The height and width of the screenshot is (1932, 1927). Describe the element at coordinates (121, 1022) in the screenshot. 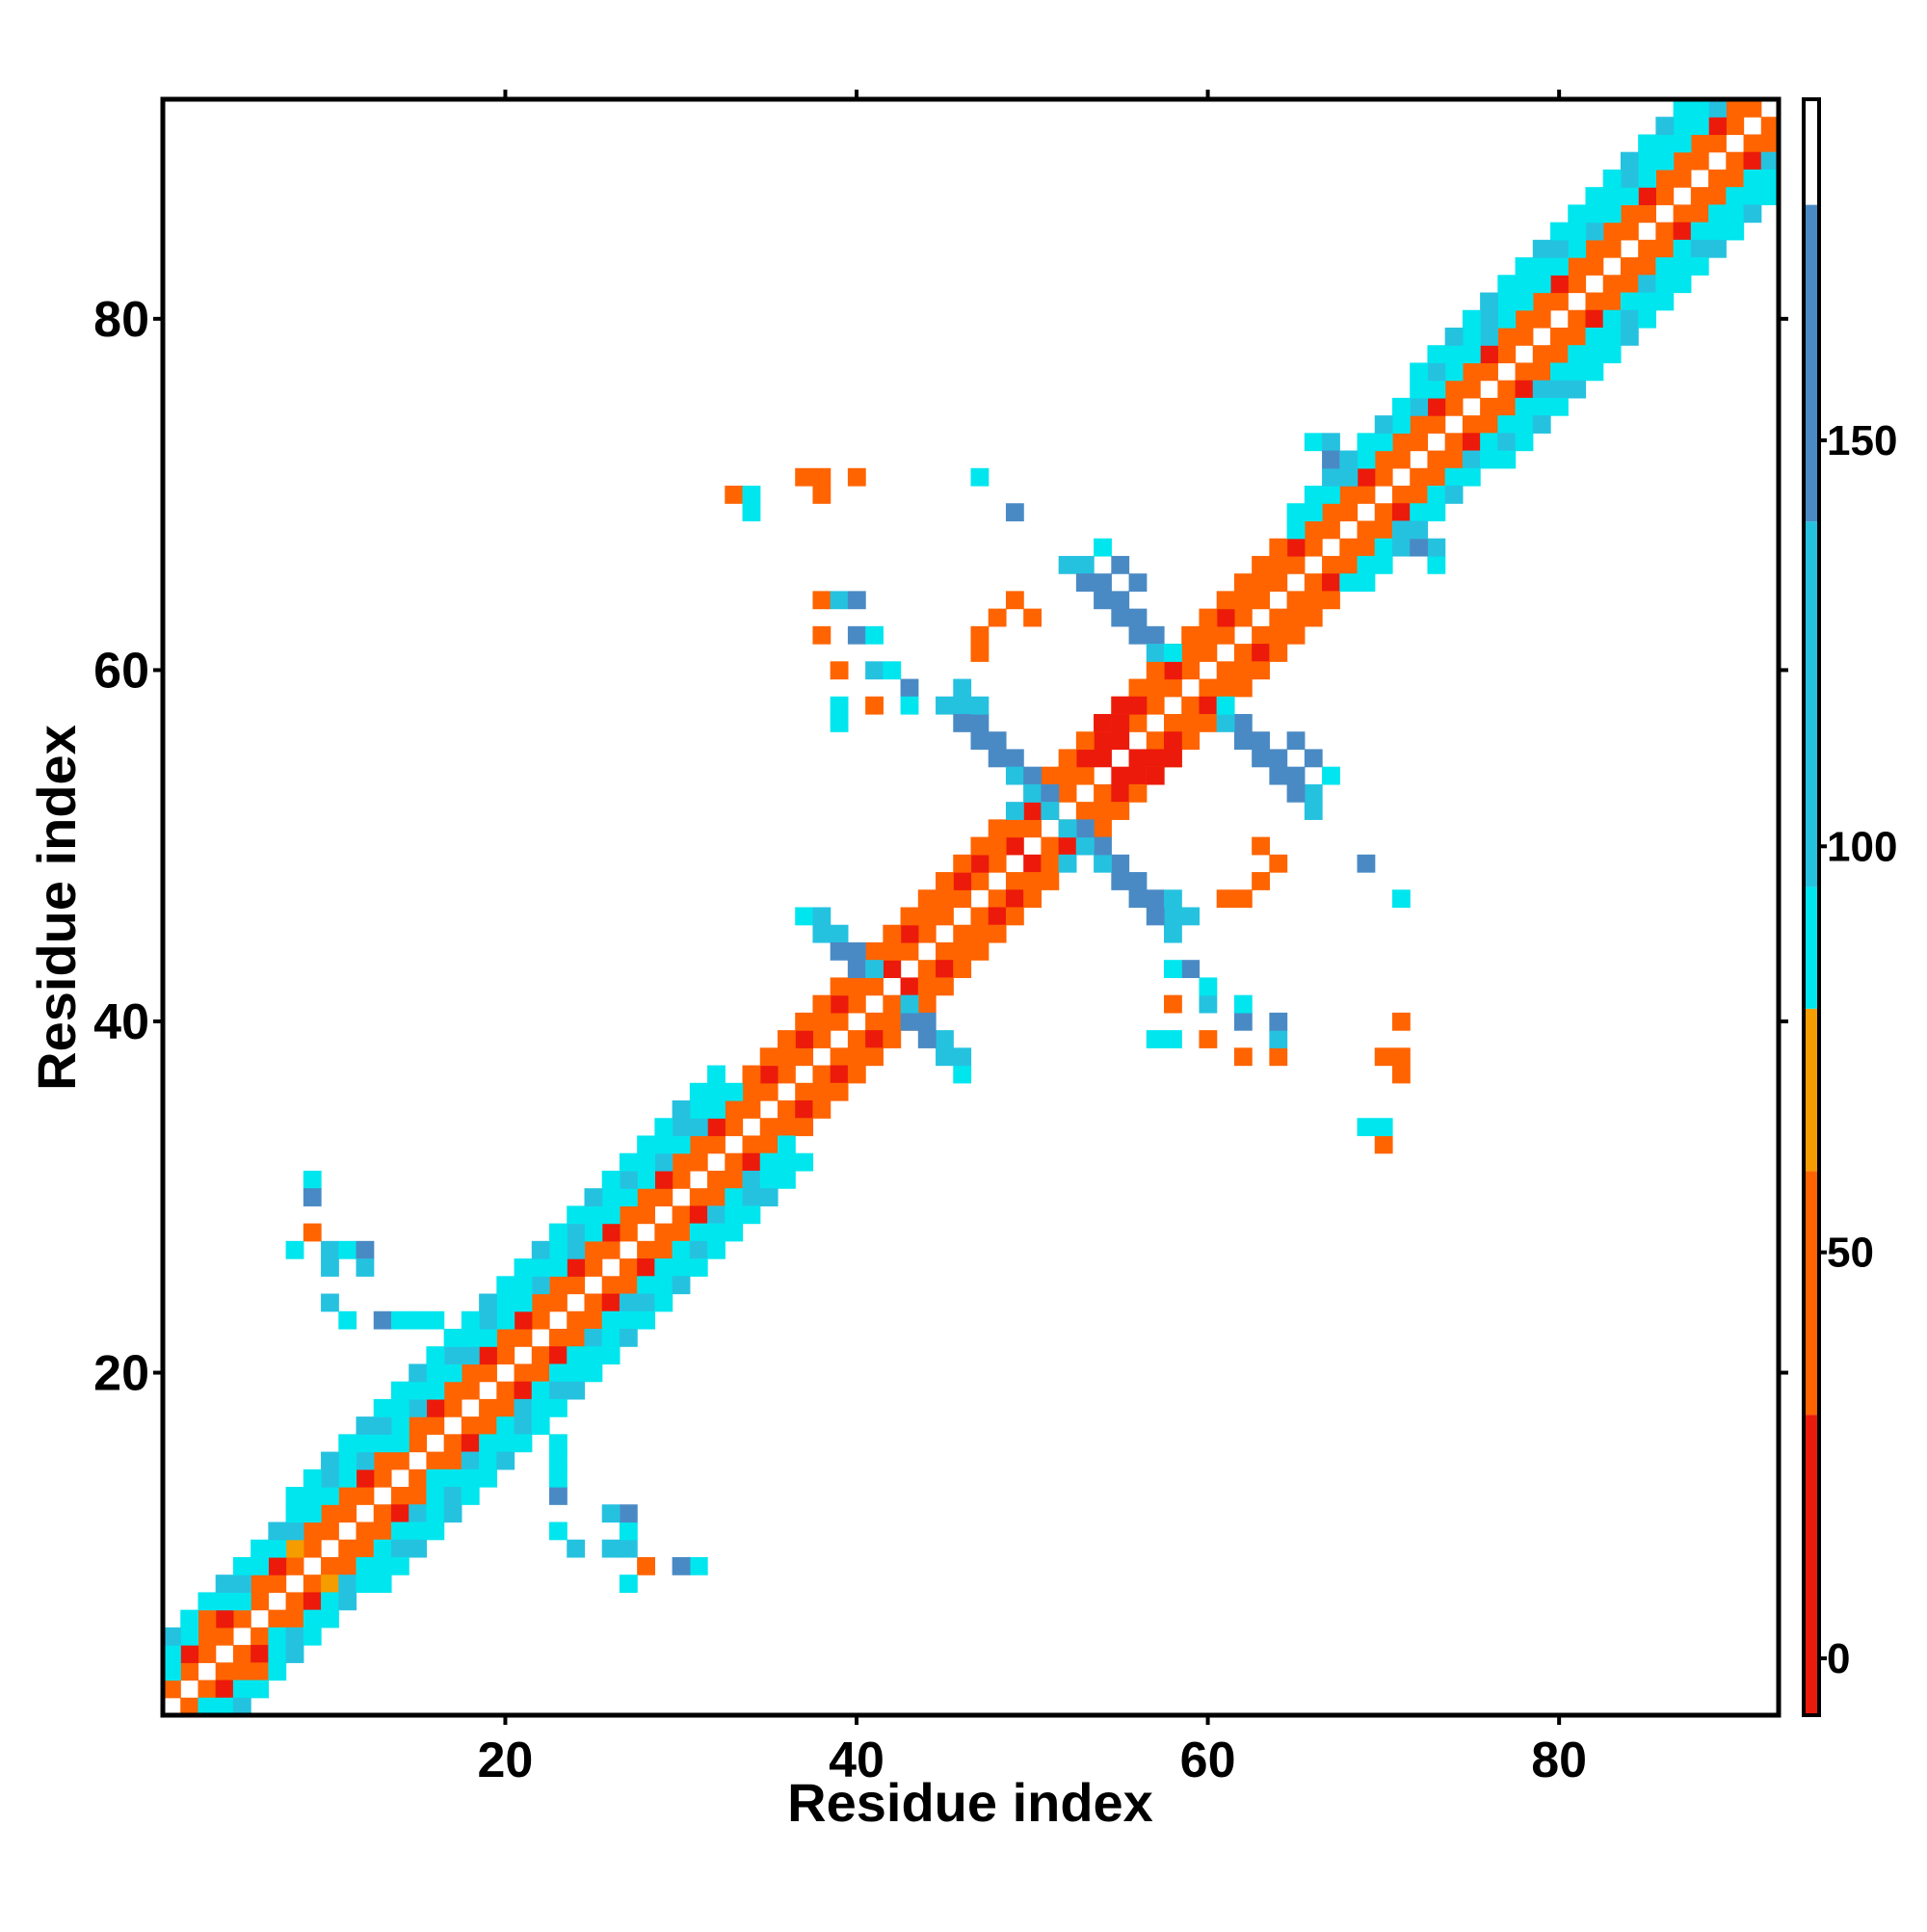

I see `y-tick-label: 40` at that location.